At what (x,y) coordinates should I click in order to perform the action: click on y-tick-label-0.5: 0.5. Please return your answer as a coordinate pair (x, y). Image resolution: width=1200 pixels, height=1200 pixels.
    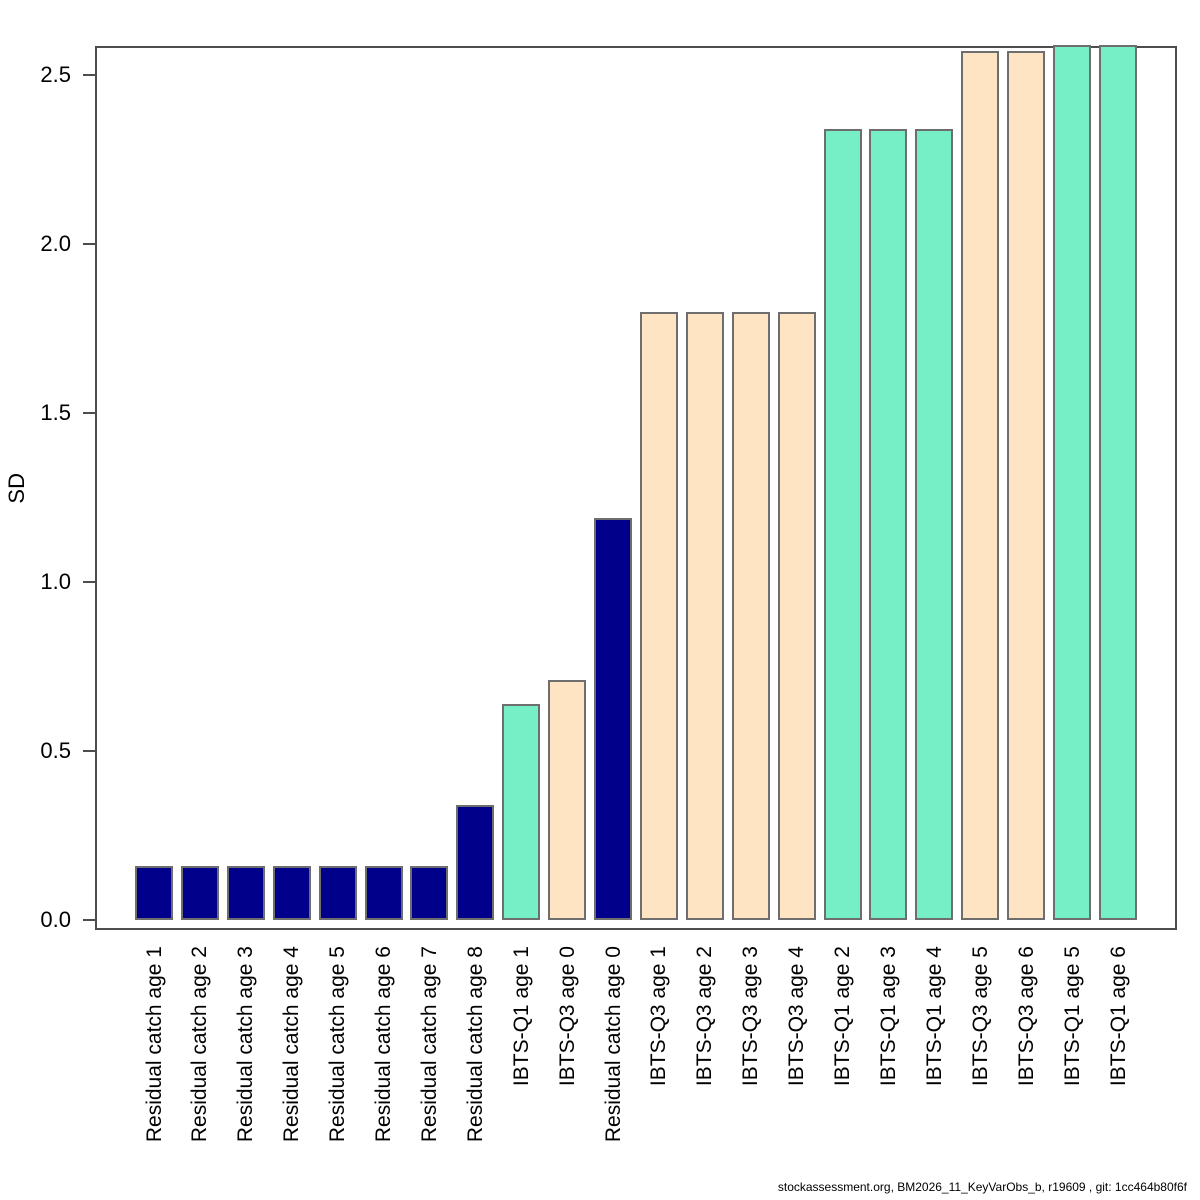
    Looking at the image, I should click on (55, 750).